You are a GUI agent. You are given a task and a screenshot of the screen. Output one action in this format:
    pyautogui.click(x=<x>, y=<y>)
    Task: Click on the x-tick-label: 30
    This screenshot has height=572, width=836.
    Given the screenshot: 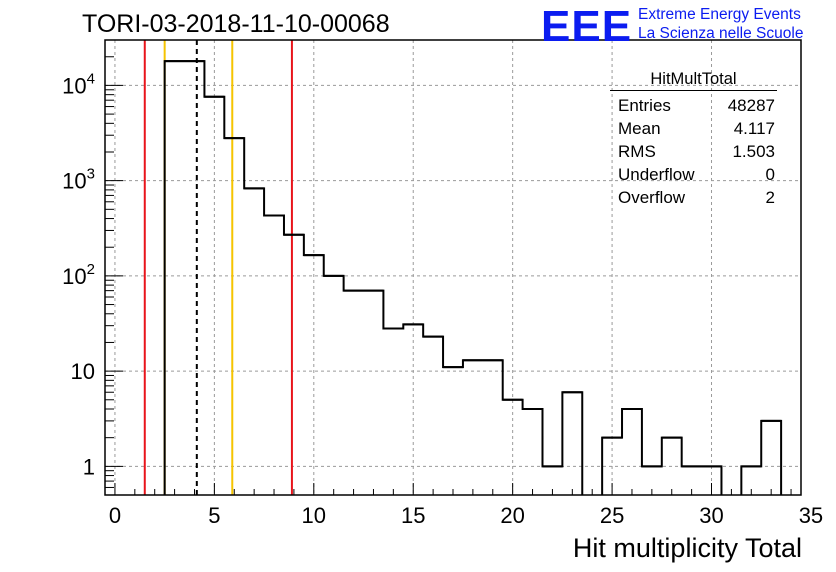 What is the action you would take?
    pyautogui.click(x=711, y=515)
    